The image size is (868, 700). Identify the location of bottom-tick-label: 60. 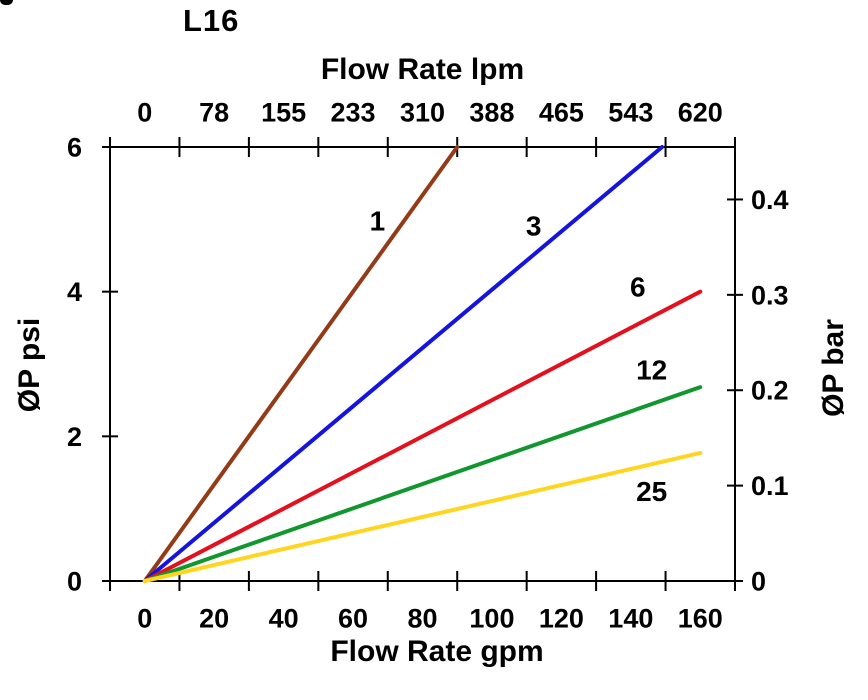
(353, 618).